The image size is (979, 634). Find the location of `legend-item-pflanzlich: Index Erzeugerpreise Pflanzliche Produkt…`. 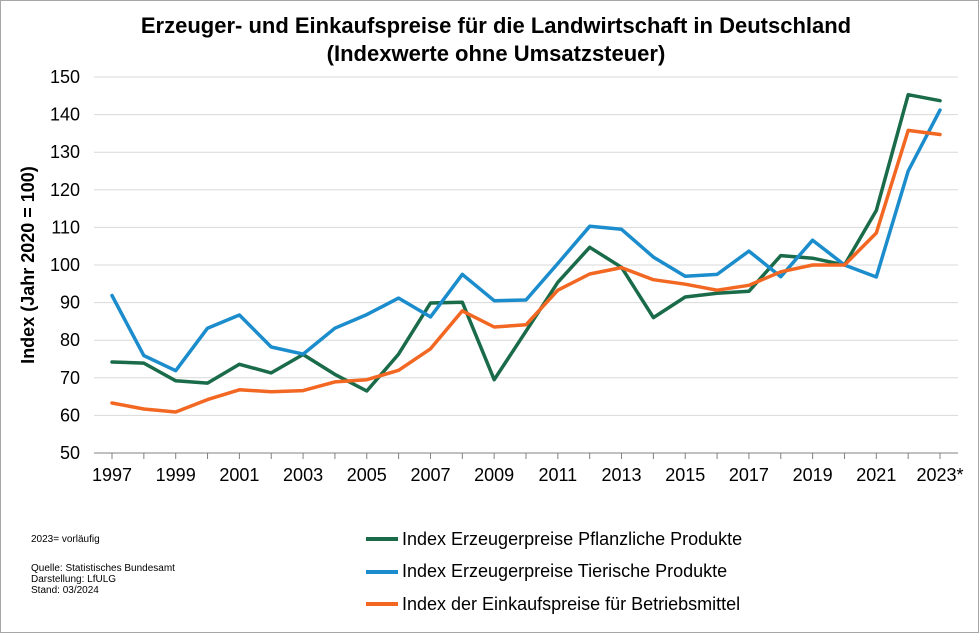

legend-item-pflanzlich: Index Erzeugerpreise Pflanzliche Produkt… is located at coordinates (554, 539).